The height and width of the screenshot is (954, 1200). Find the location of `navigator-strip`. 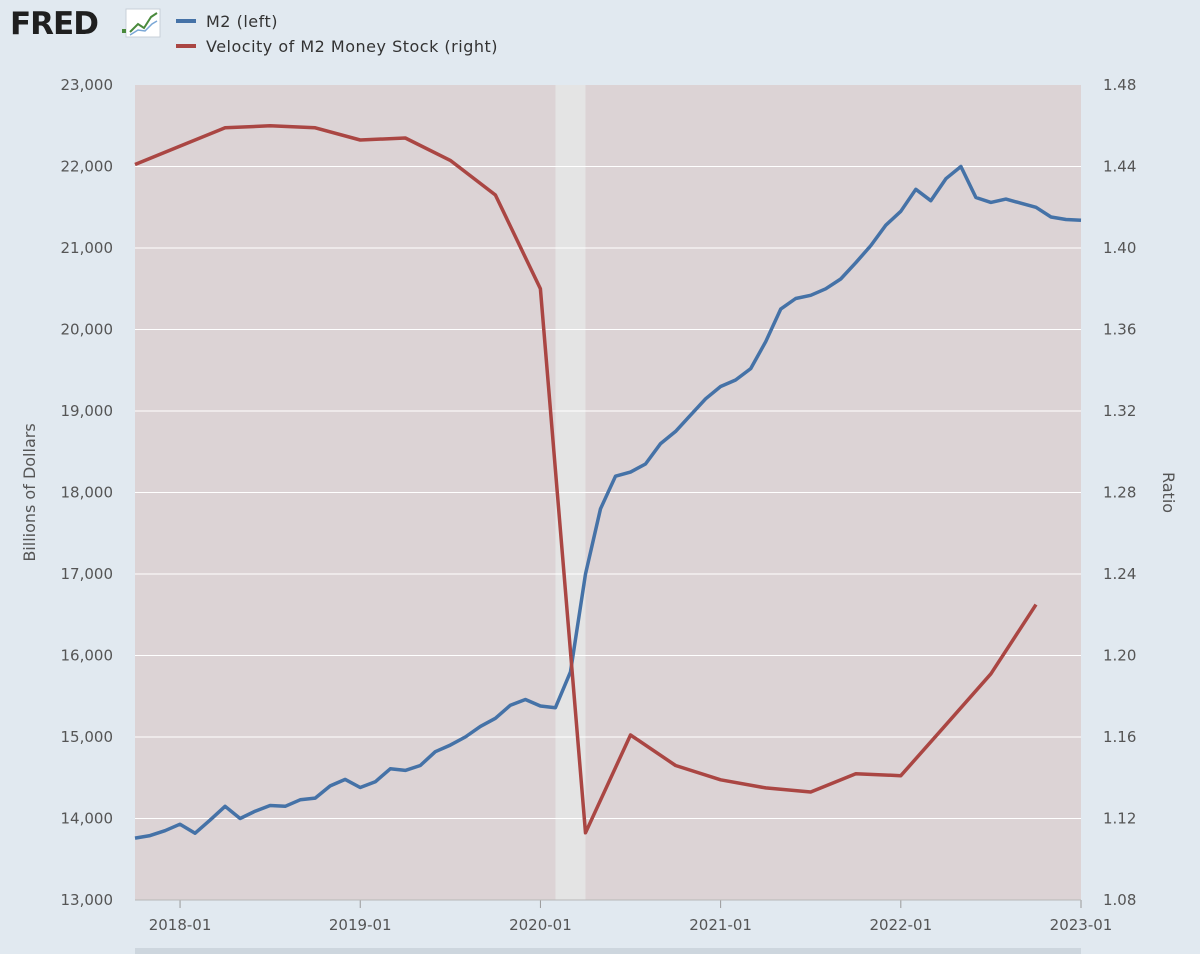

navigator-strip is located at coordinates (608, 951).